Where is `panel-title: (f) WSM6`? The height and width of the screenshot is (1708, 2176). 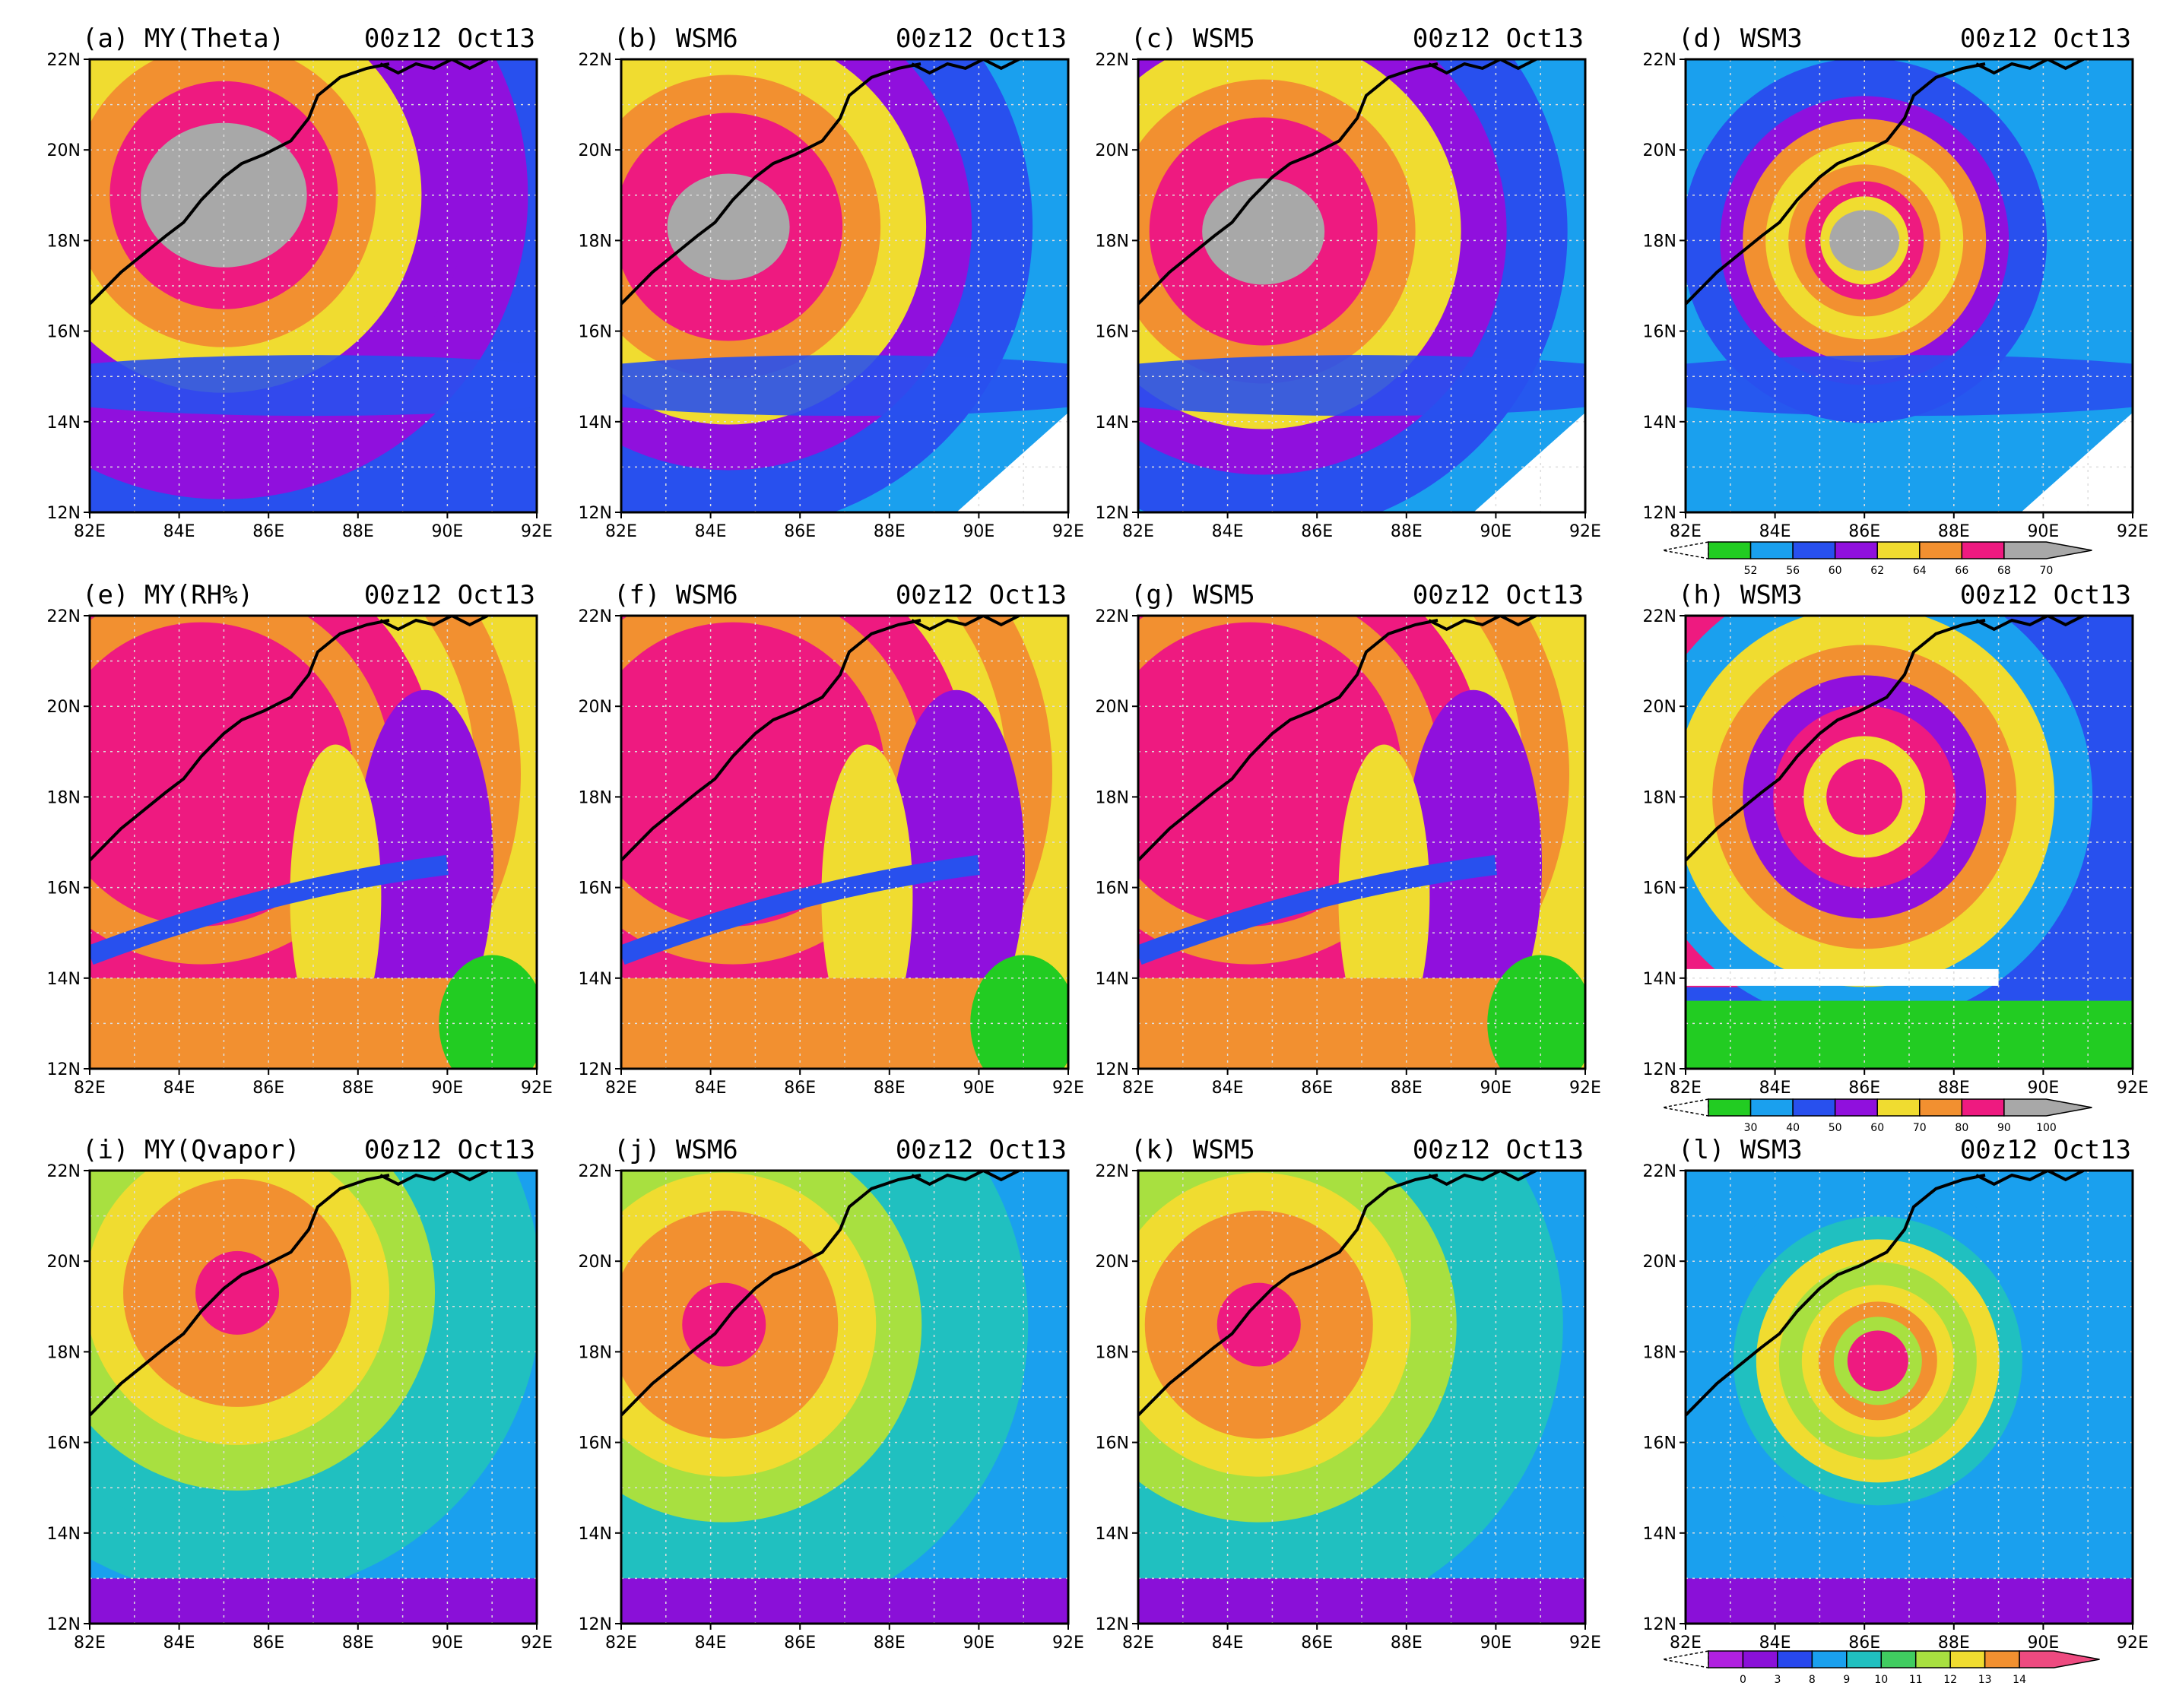 panel-title: (f) WSM6 is located at coordinates (676, 595).